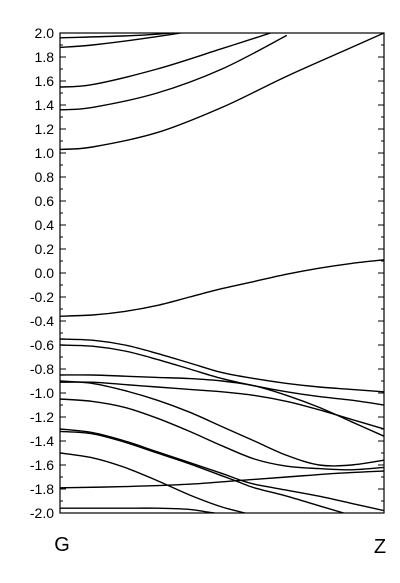 This screenshot has height=583, width=400. Describe the element at coordinates (42, 345) in the screenshot. I see `y-tick-label: -0.6` at that location.